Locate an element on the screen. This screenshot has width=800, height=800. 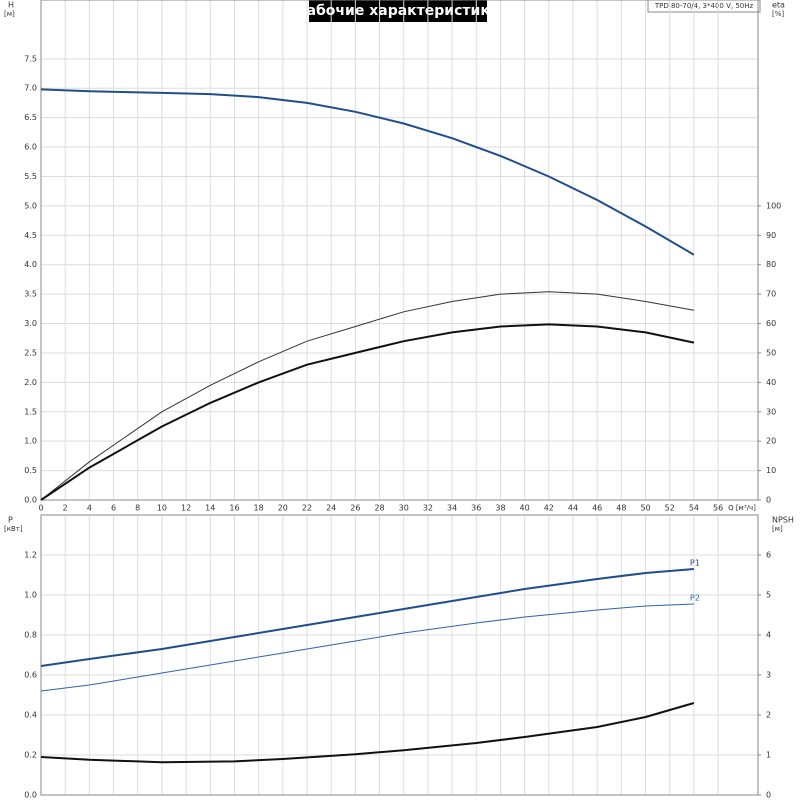
title-box is located at coordinates (398, 11).